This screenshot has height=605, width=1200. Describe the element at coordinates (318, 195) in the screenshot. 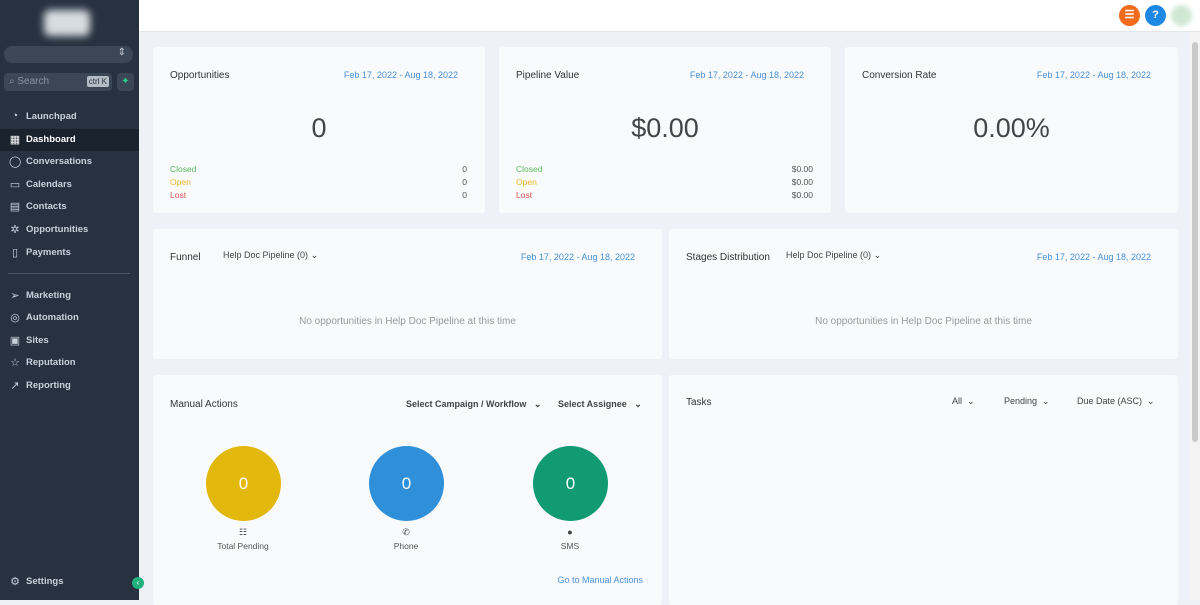

I see `lost-row: Lost 0` at that location.